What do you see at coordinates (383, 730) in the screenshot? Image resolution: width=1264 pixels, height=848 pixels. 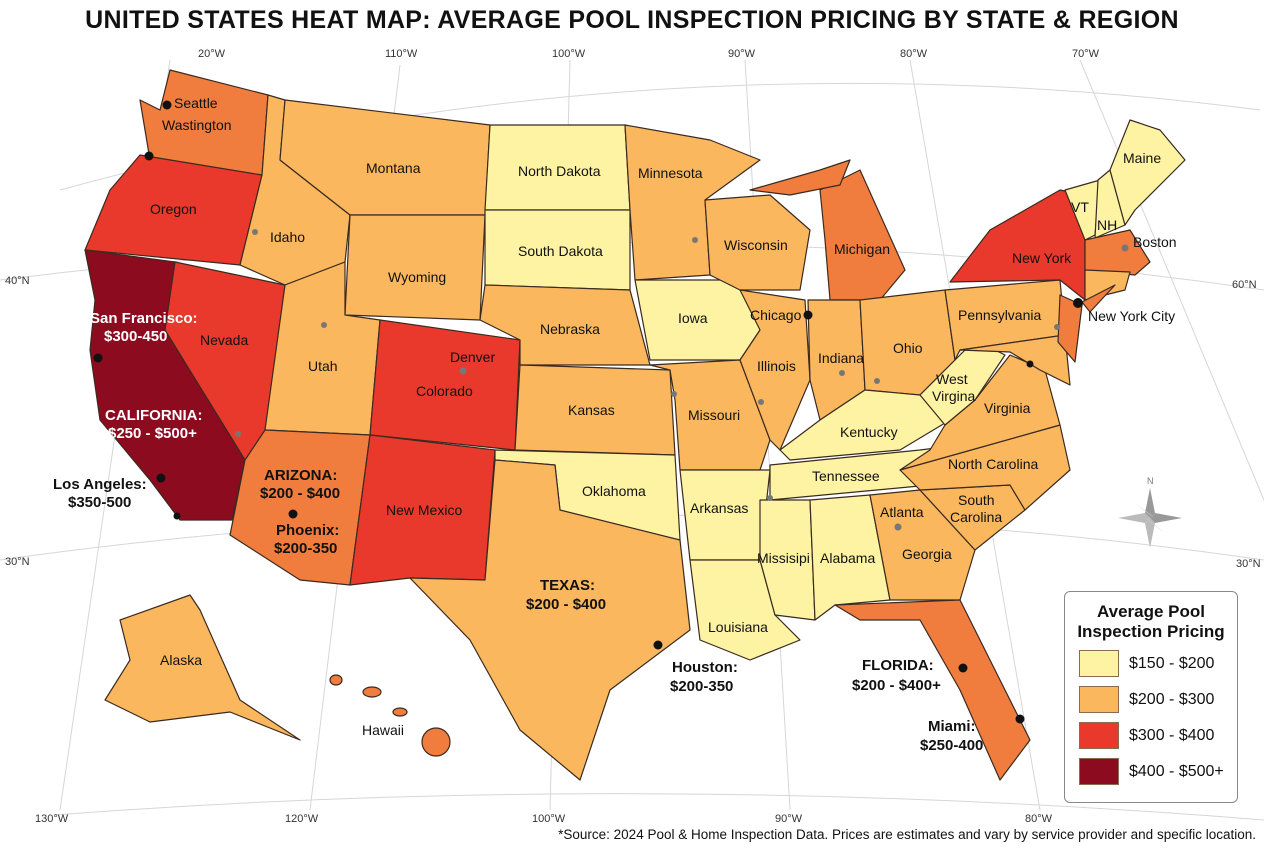 I see `label-hawaii: Hawaii` at bounding box center [383, 730].